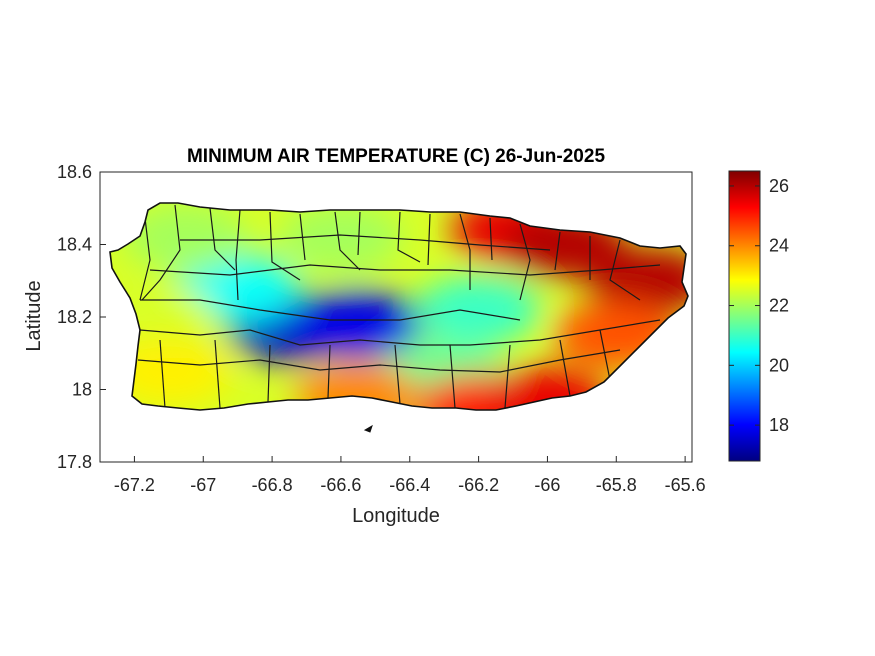  Describe the element at coordinates (779, 365) in the screenshot. I see `colorbar-tick-label: 20` at that location.